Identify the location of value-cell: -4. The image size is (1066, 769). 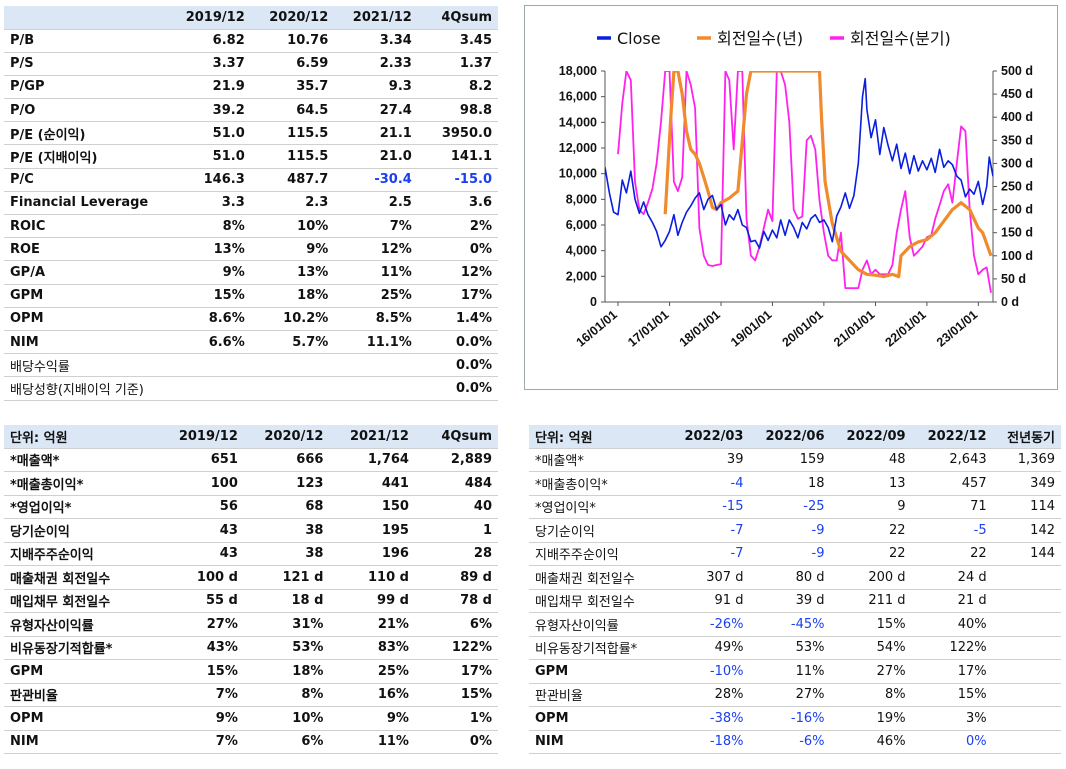
(709, 483).